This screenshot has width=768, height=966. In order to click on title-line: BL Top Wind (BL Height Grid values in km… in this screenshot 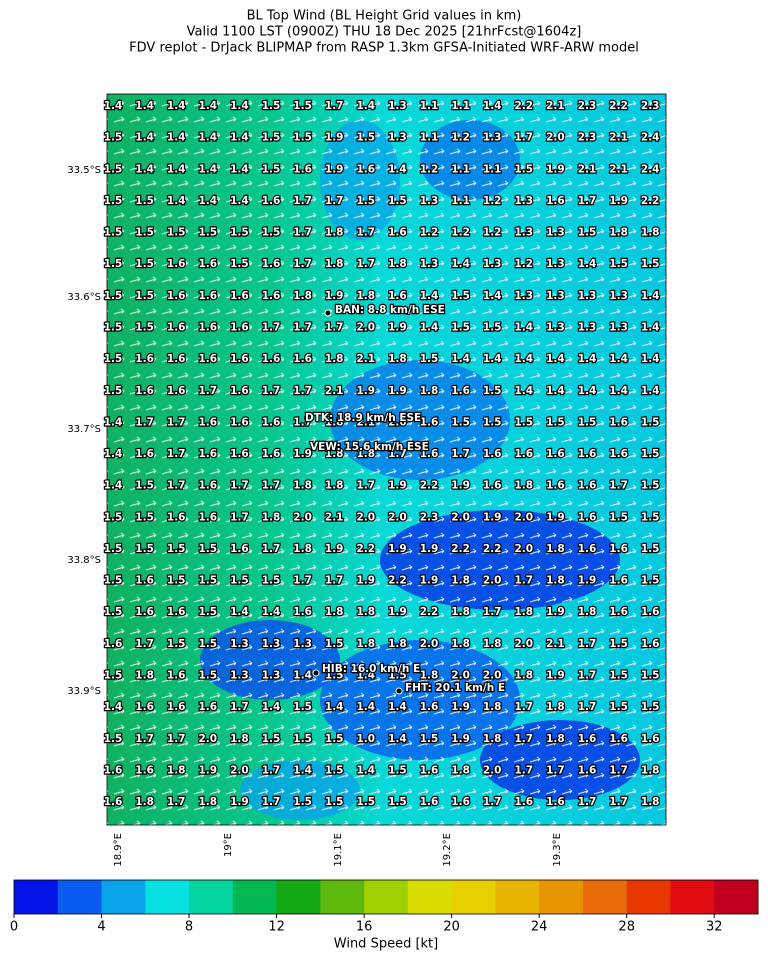, I will do `click(384, 16)`.